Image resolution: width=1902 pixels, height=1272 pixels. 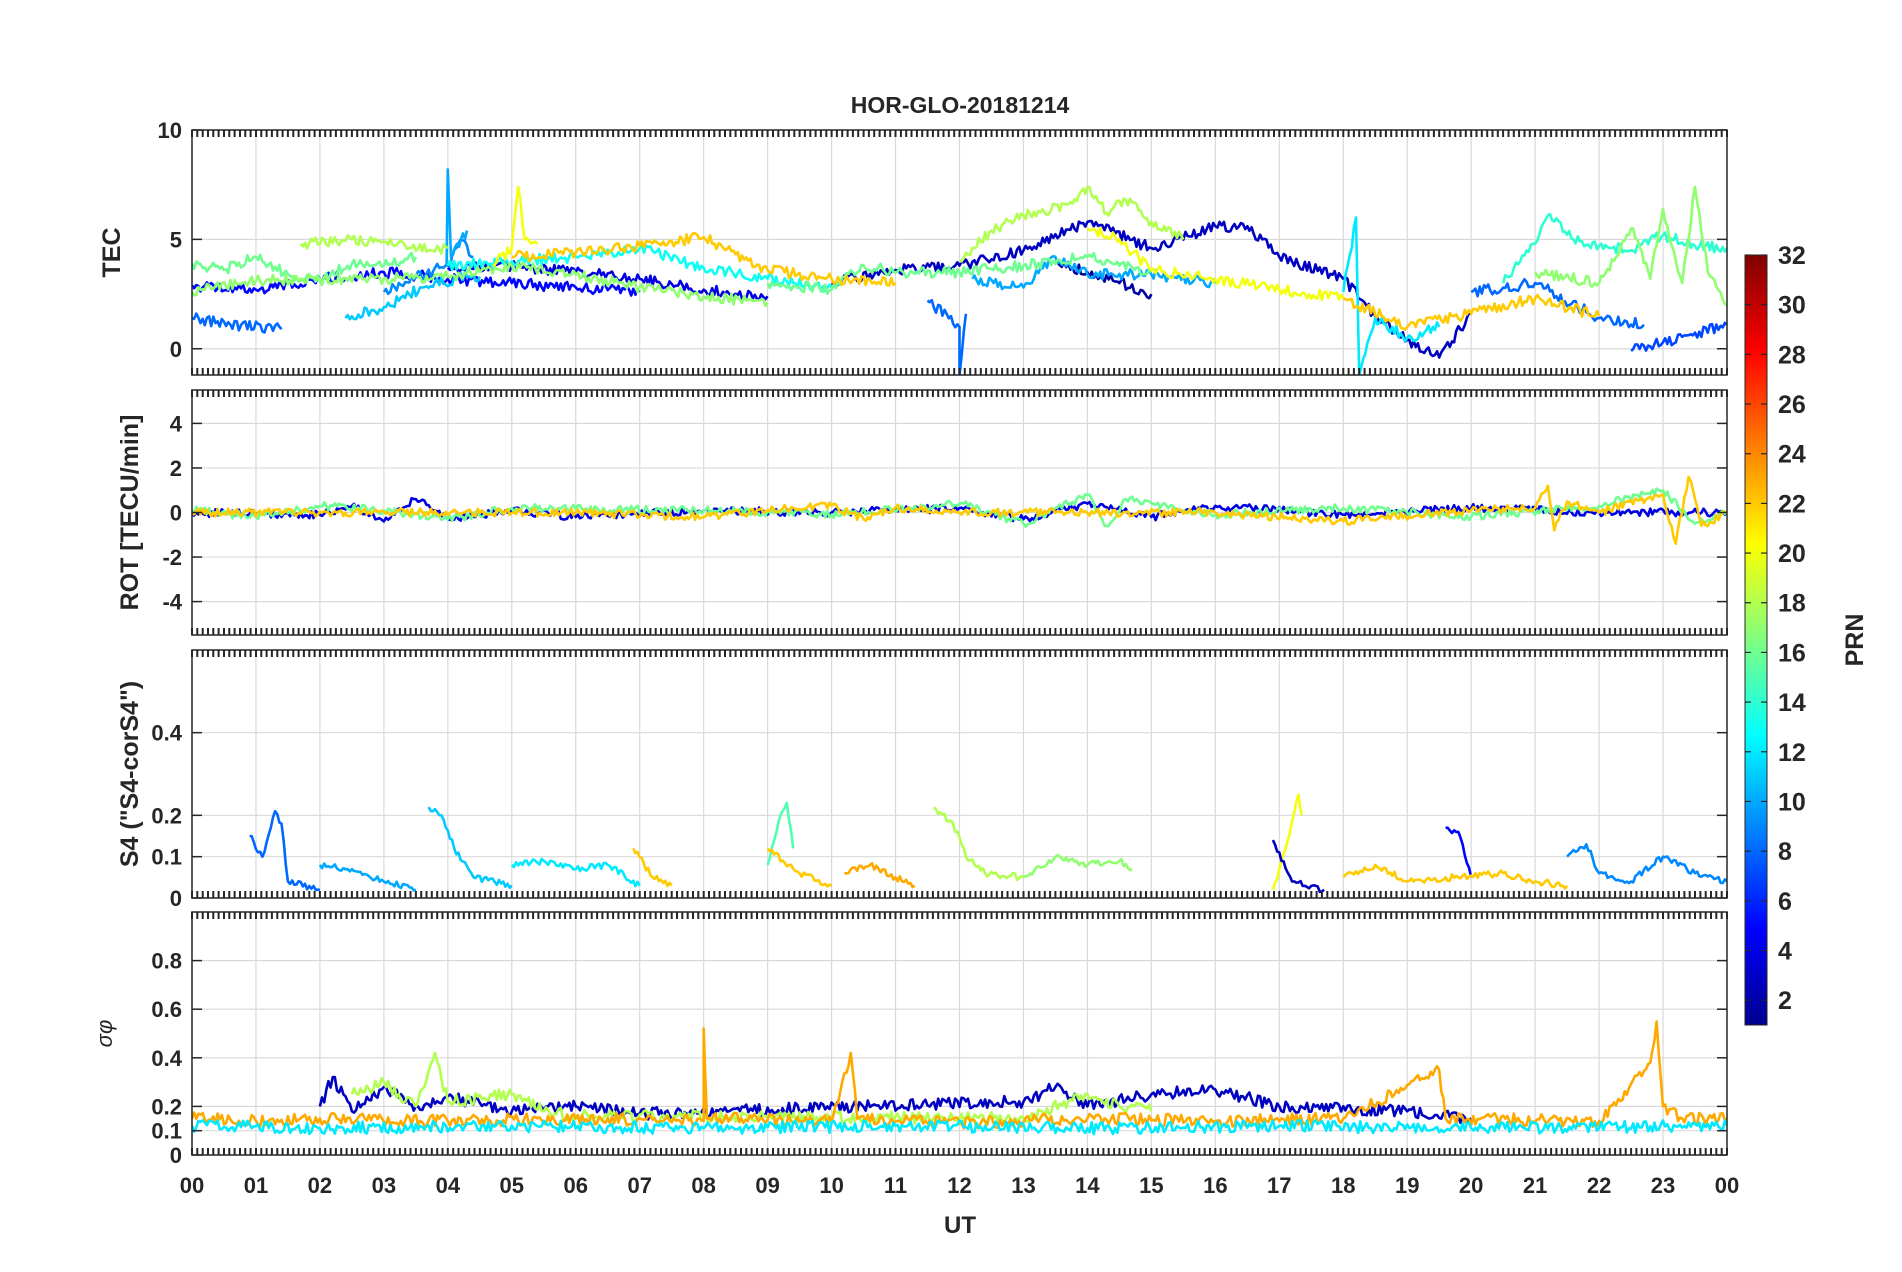 What do you see at coordinates (384, 1185) in the screenshot?
I see `x-tick-label: 03` at bounding box center [384, 1185].